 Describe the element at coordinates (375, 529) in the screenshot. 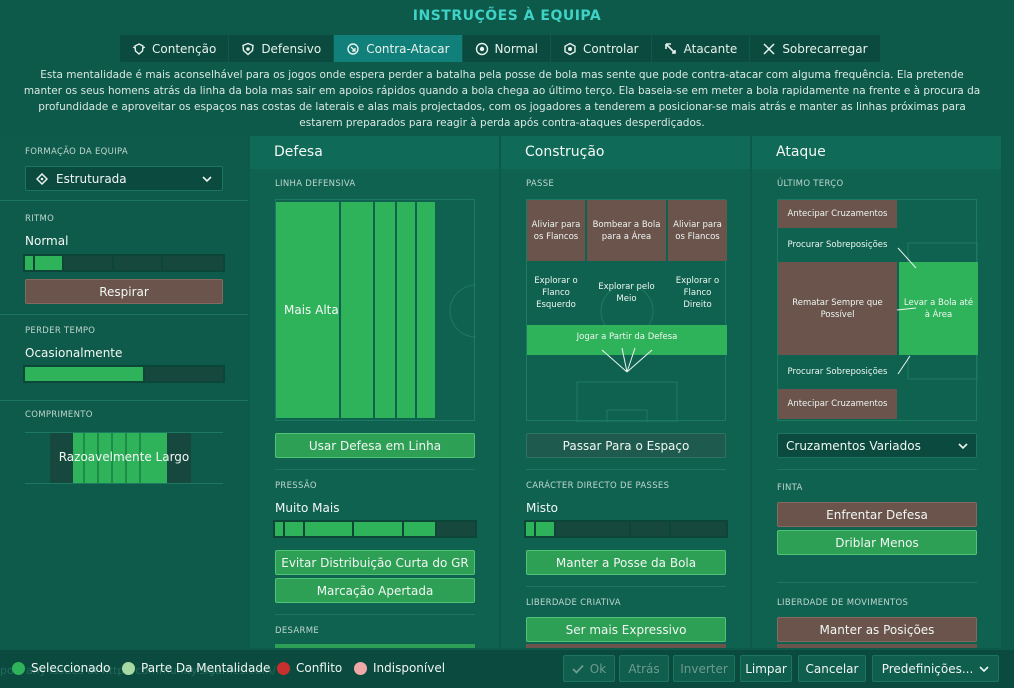

I see `pressao-slider` at that location.